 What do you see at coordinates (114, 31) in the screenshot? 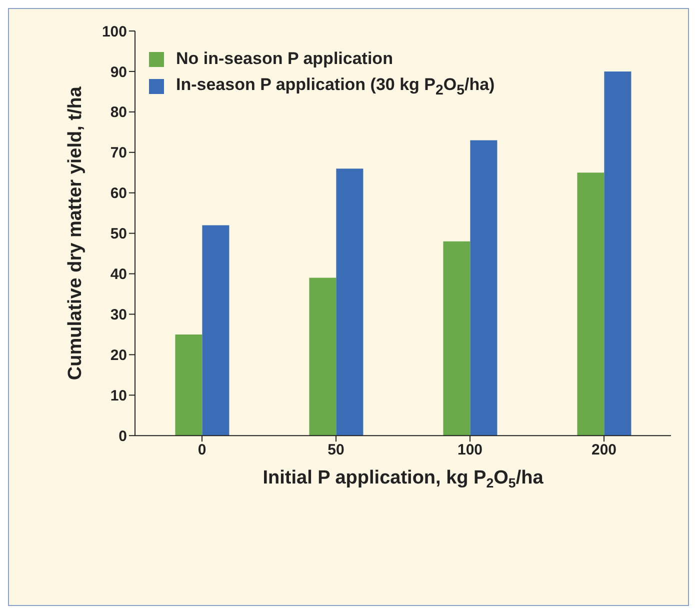
I see `y-tick-label: 100` at bounding box center [114, 31].